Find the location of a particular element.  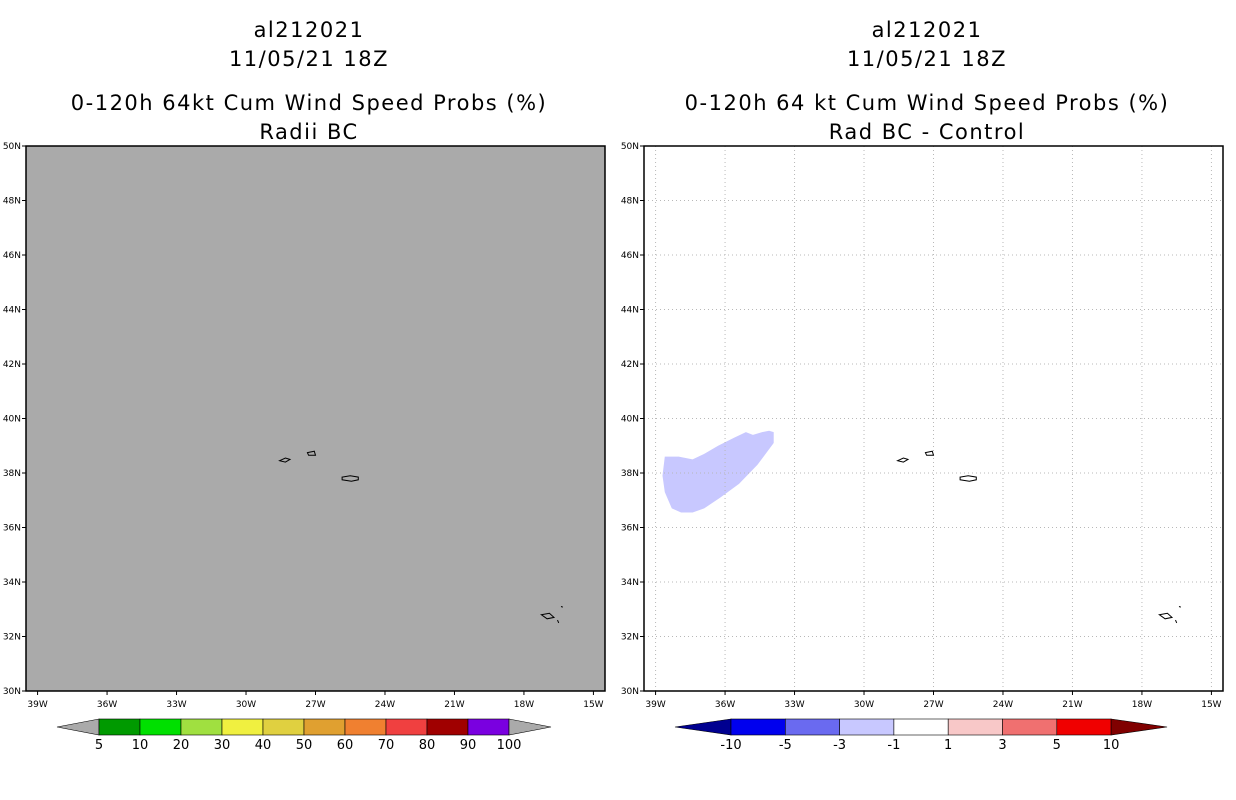

colorbar-label: 30 is located at coordinates (222, 745).